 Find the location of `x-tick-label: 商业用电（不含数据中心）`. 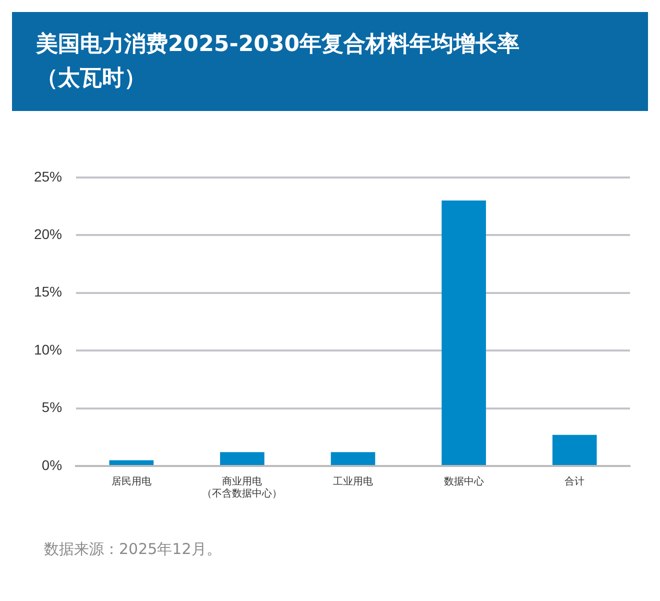

x-tick-label: 商业用电（不含数据中心） is located at coordinates (242, 488).